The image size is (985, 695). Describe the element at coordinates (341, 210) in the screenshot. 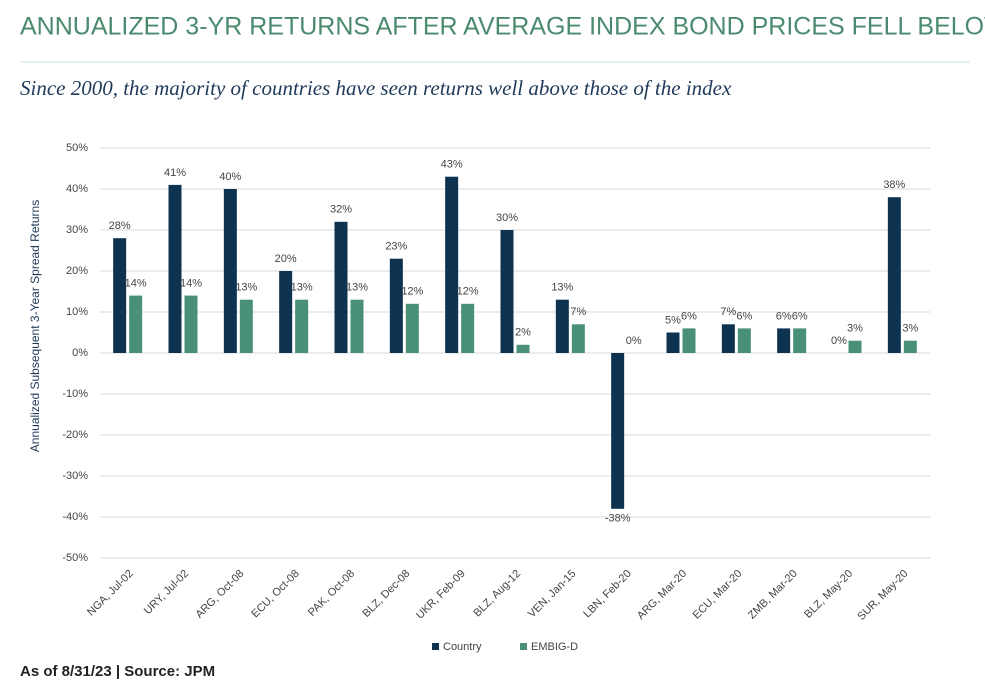

I see `data-label: 32%` at that location.